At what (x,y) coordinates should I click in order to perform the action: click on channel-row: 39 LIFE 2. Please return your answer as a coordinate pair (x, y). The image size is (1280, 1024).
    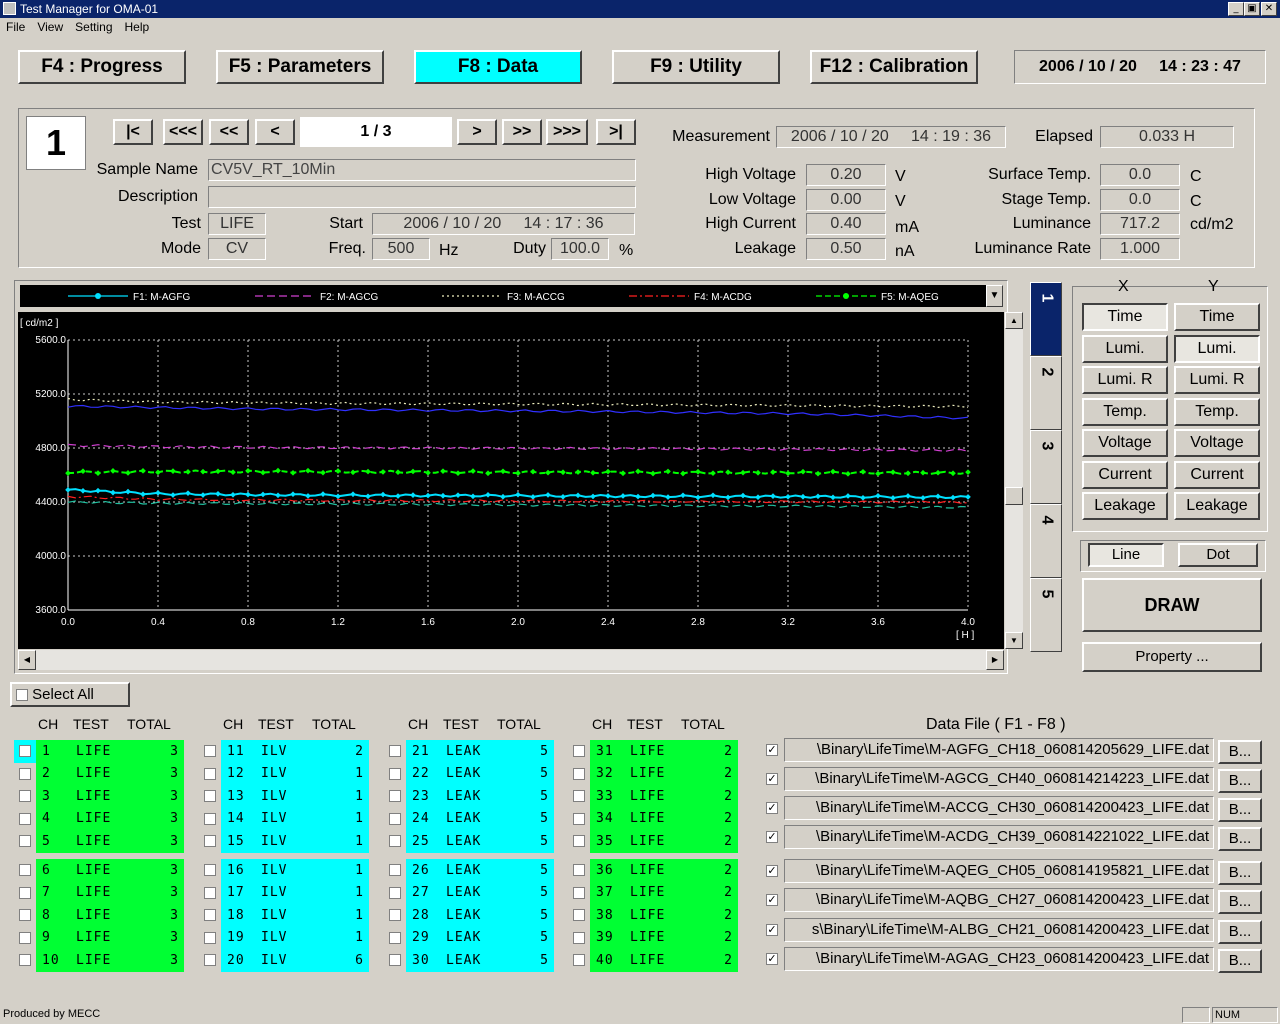
    Looking at the image, I should click on (653, 937).